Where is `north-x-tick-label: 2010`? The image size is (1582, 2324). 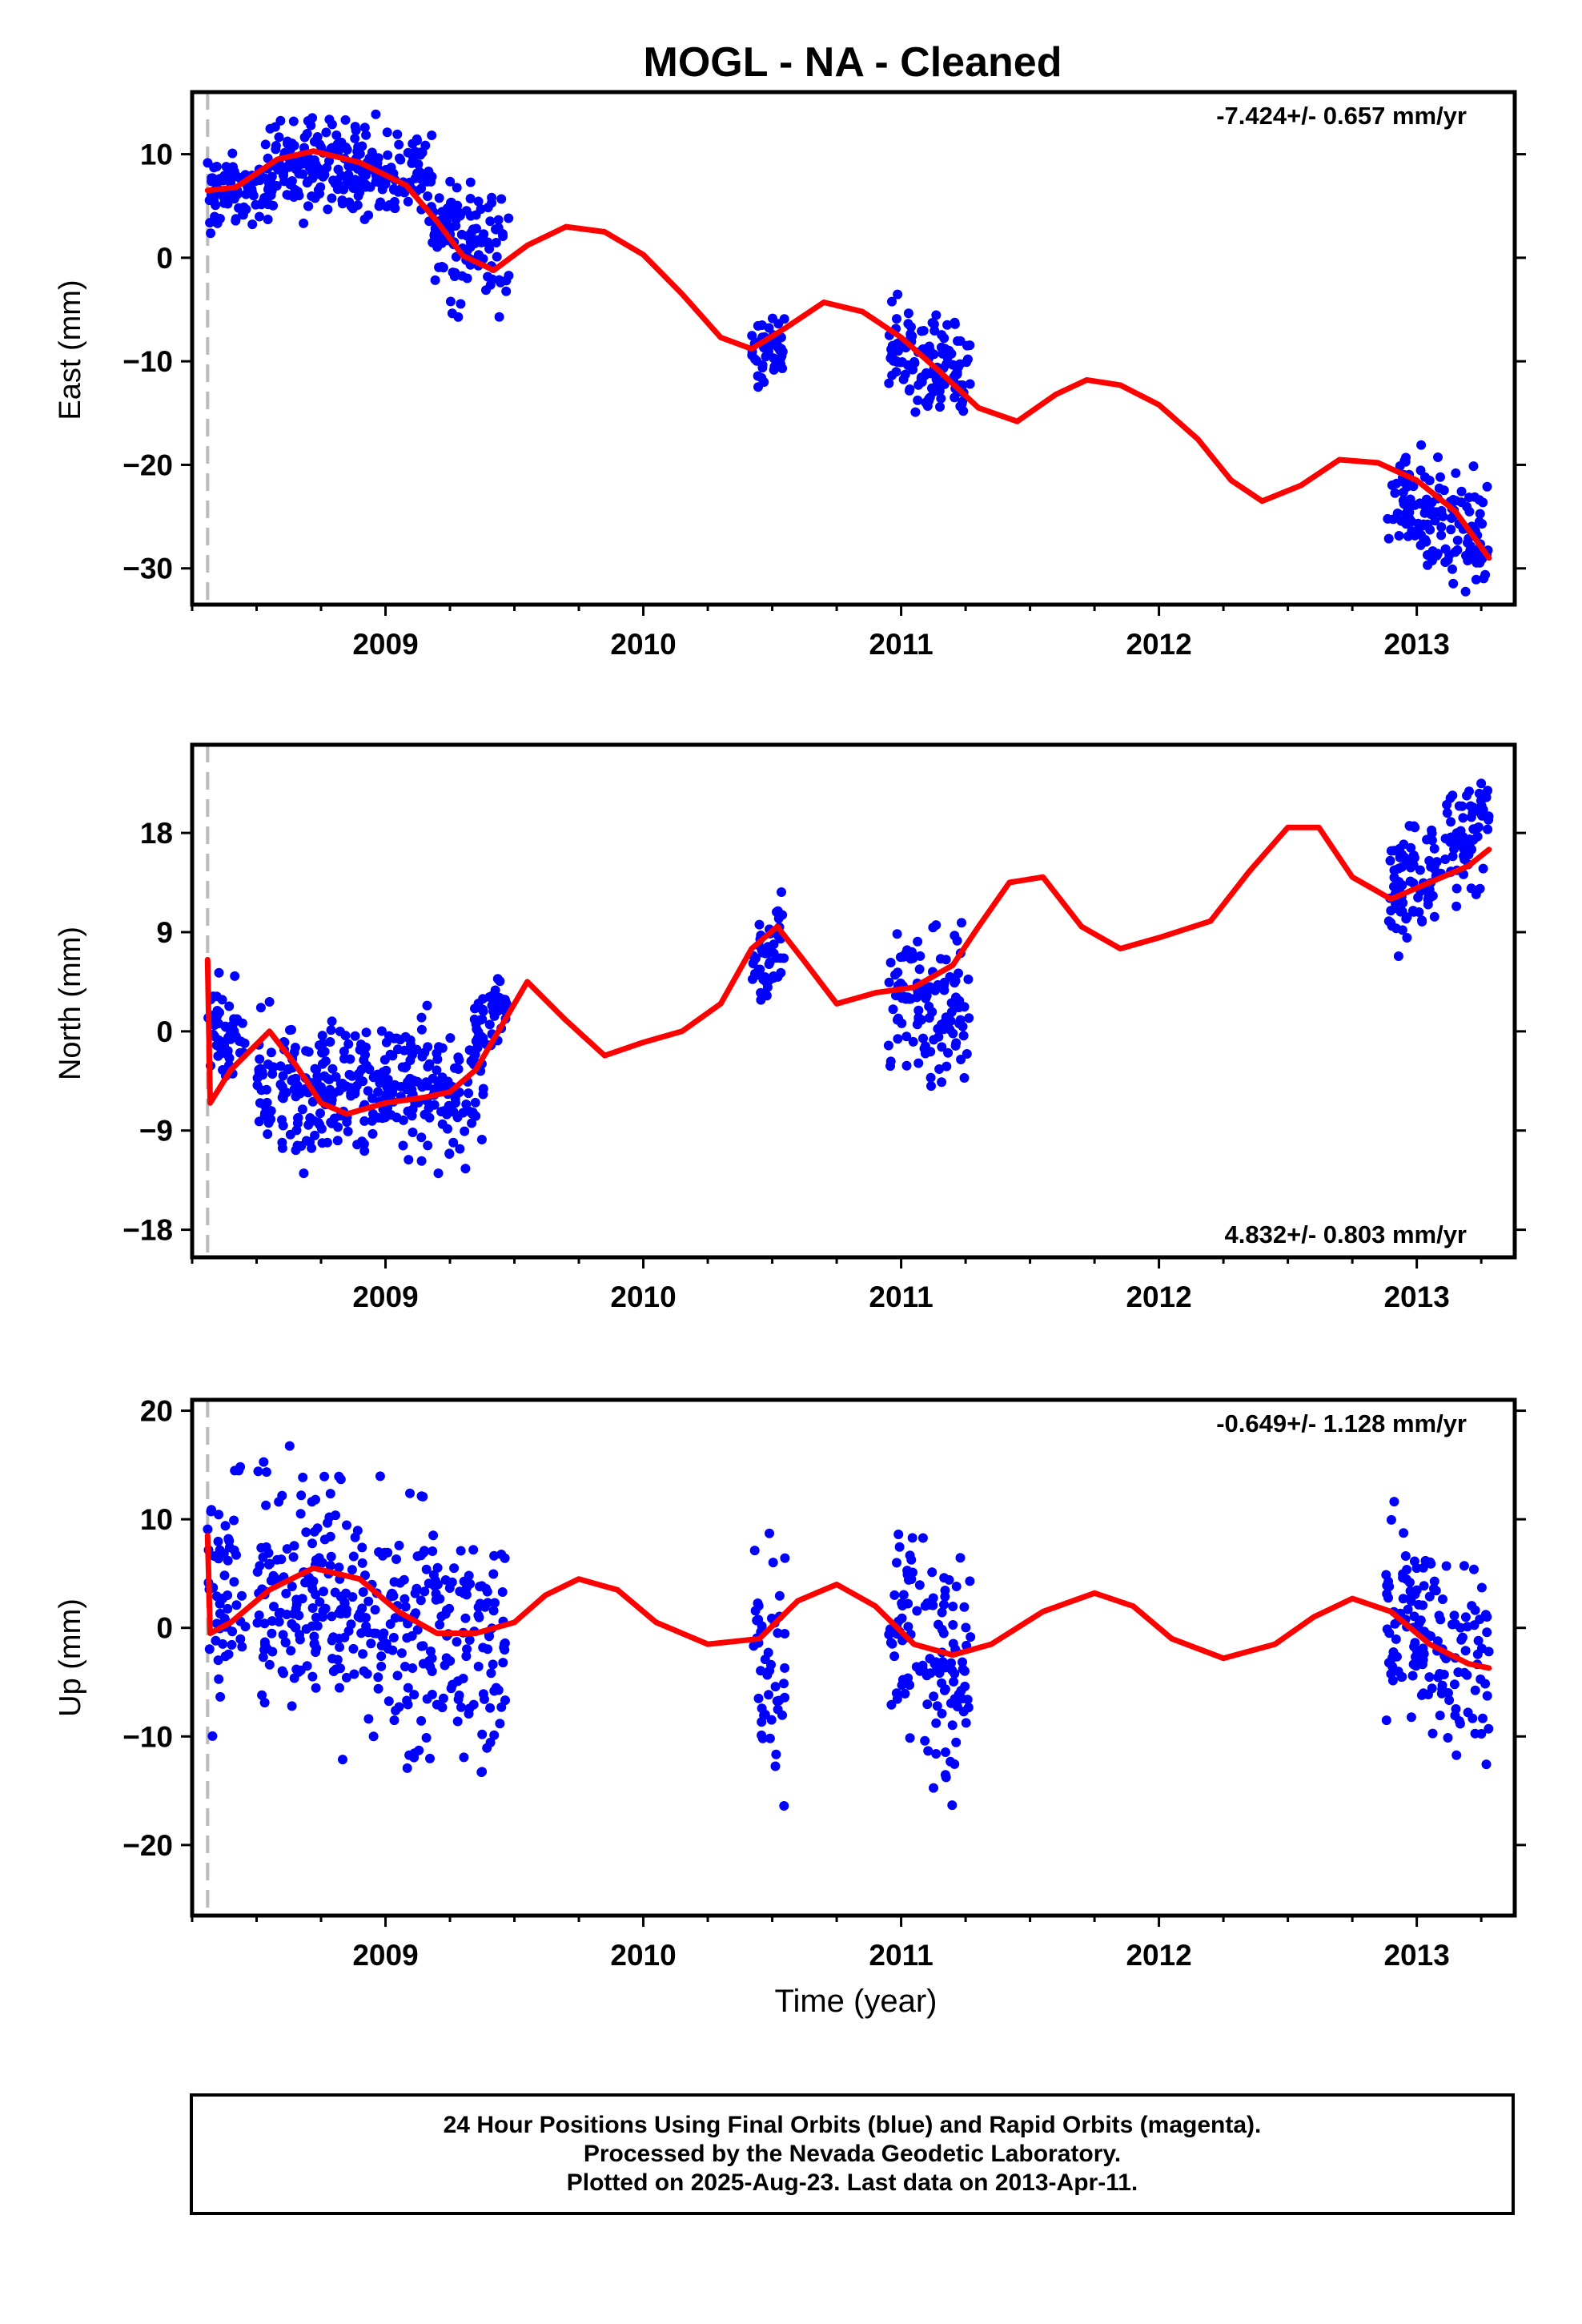
north-x-tick-label: 2010 is located at coordinates (643, 1297).